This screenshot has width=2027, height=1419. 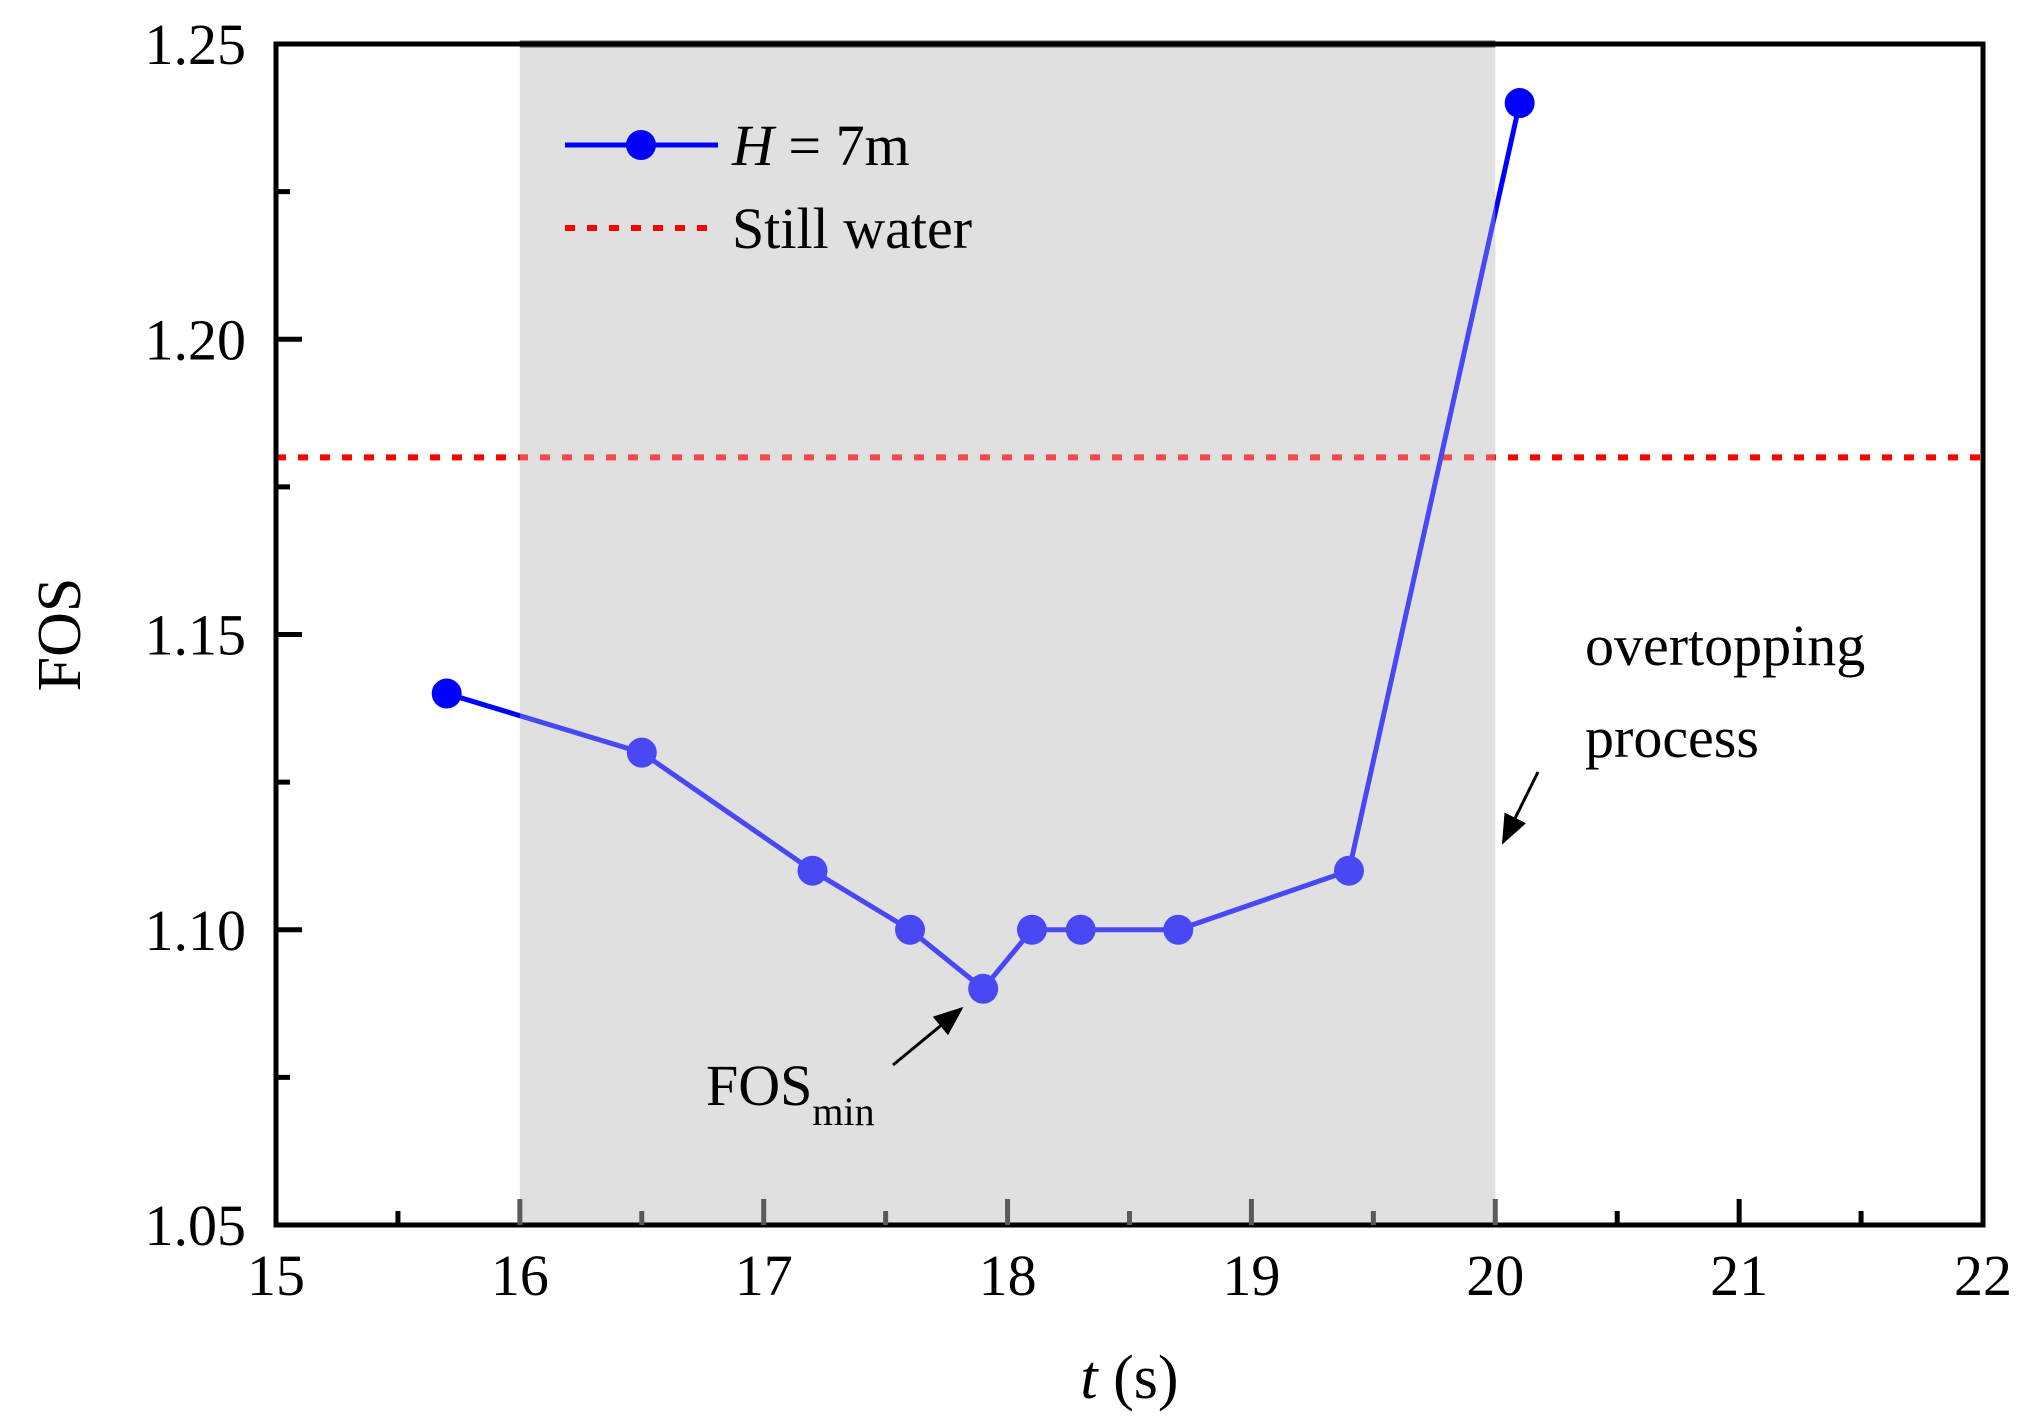 I want to click on x-axis-variable: t, so click(x=1089, y=1378).